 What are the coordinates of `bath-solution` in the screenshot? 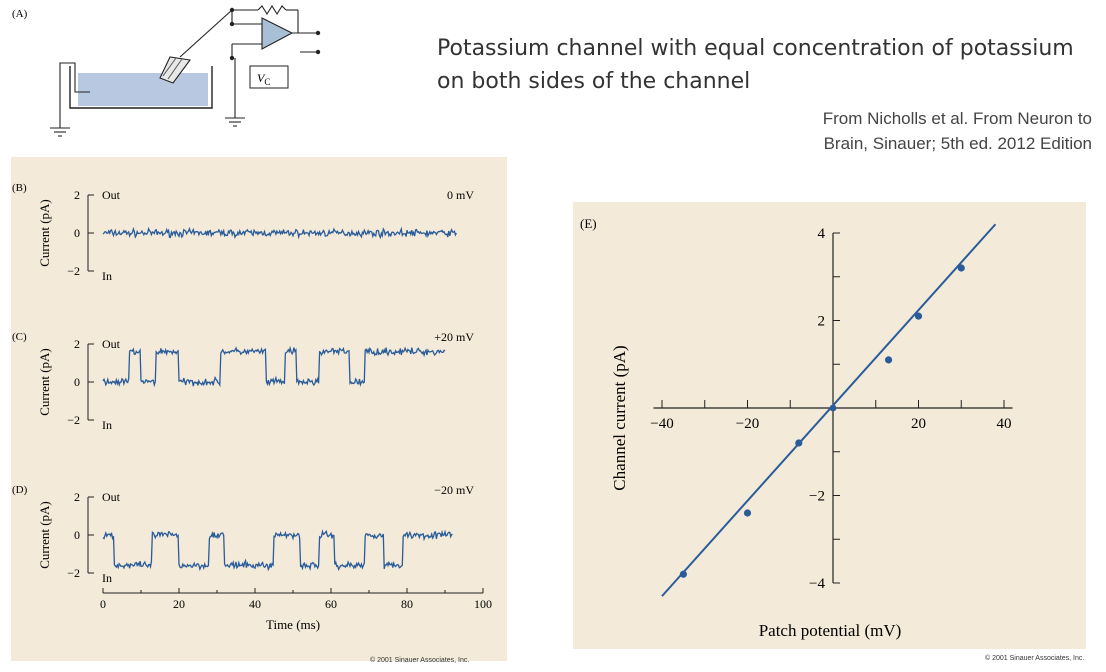 It's located at (143, 89).